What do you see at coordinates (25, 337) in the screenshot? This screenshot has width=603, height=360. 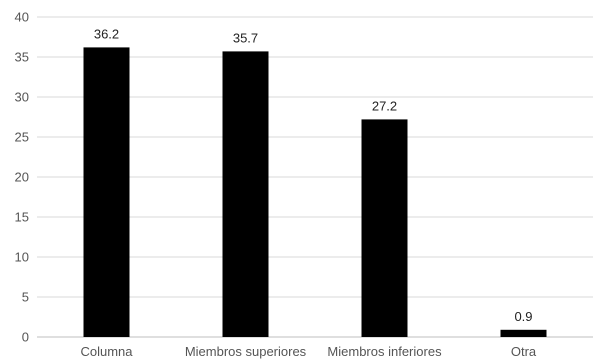 I see `y-tick-label: 0` at bounding box center [25, 337].